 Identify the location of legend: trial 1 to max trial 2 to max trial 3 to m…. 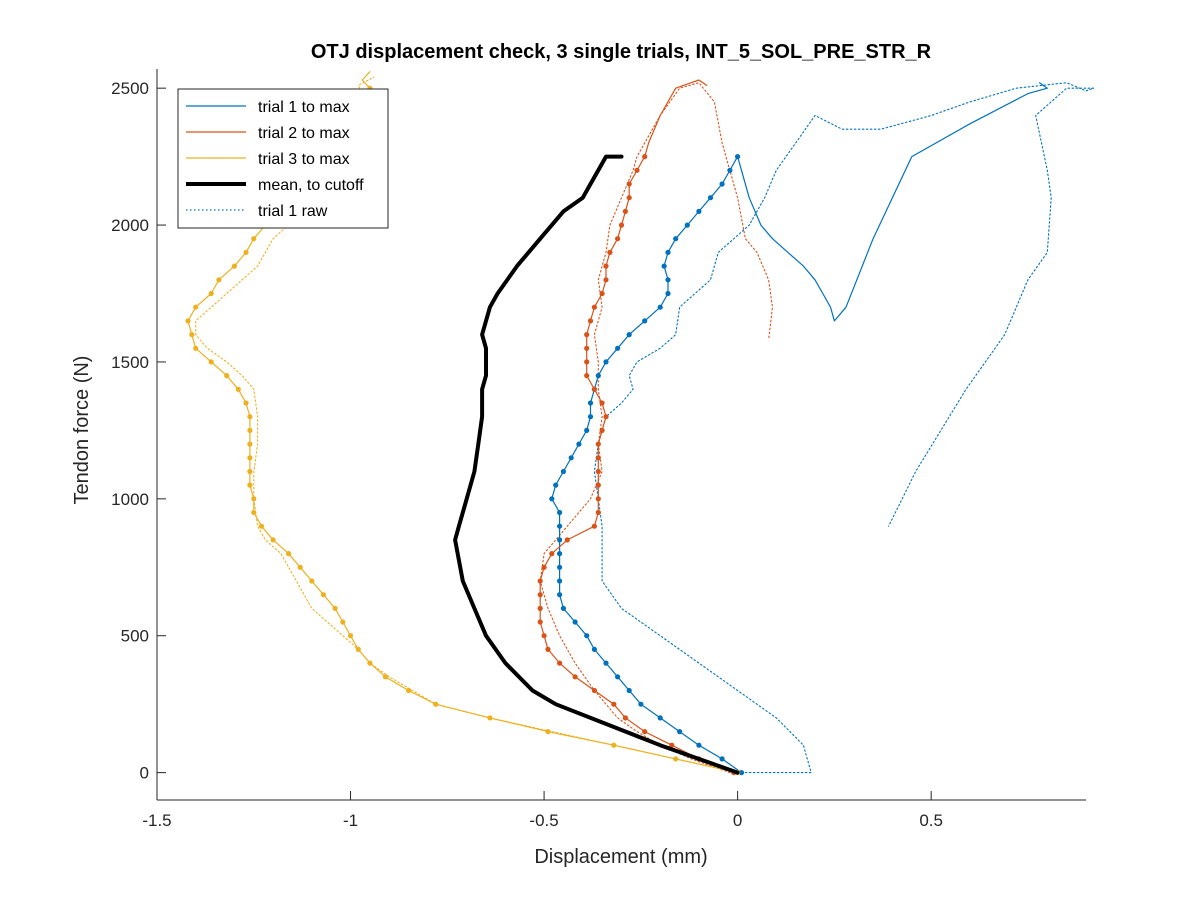
(283, 158).